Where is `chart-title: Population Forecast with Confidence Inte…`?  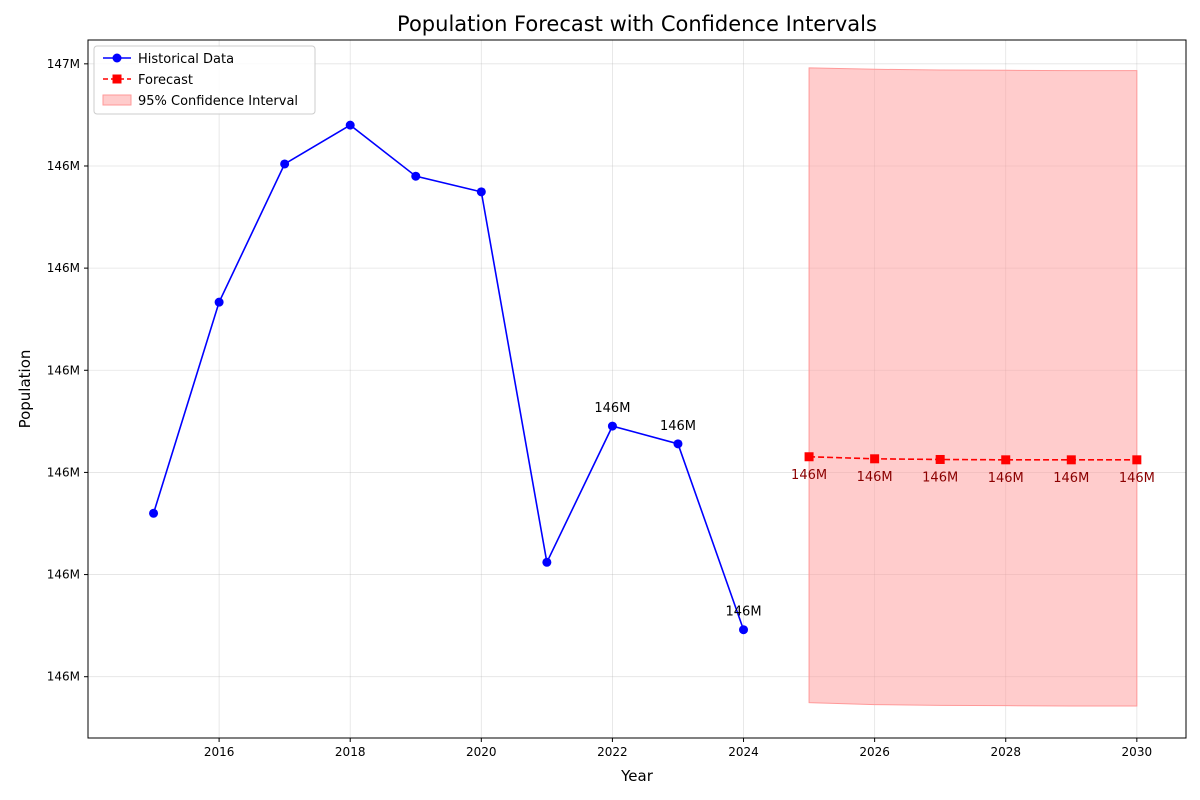
chart-title: Population Forecast with Confidence Inte… is located at coordinates (637, 24).